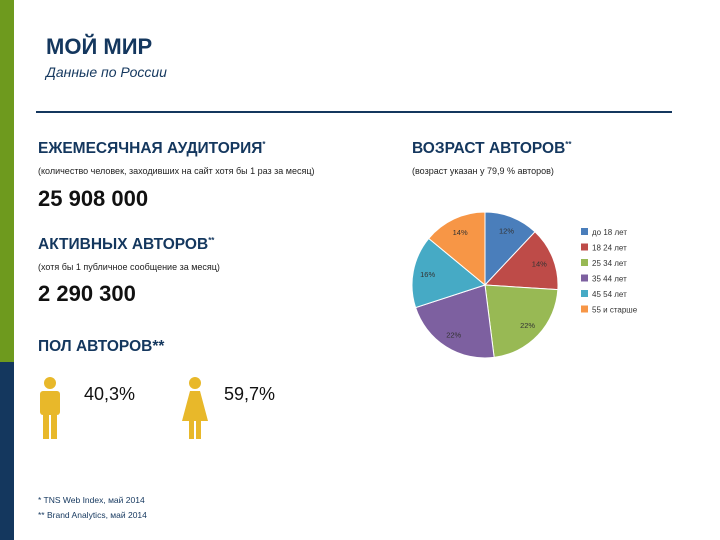 This screenshot has width=720, height=540. I want to click on active-authors-heading-text: АКТИВНЫХ АВТОРОВ, so click(123, 245).